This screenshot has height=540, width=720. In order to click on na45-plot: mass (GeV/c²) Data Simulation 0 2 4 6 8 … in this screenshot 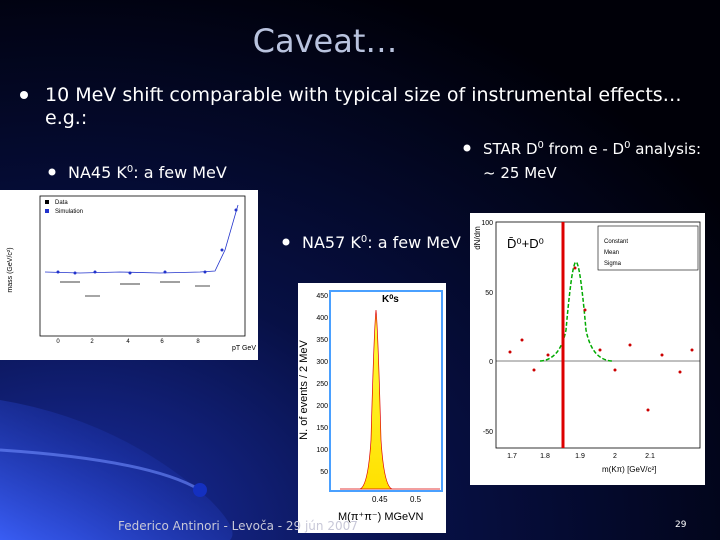, I will do `click(129, 275)`.